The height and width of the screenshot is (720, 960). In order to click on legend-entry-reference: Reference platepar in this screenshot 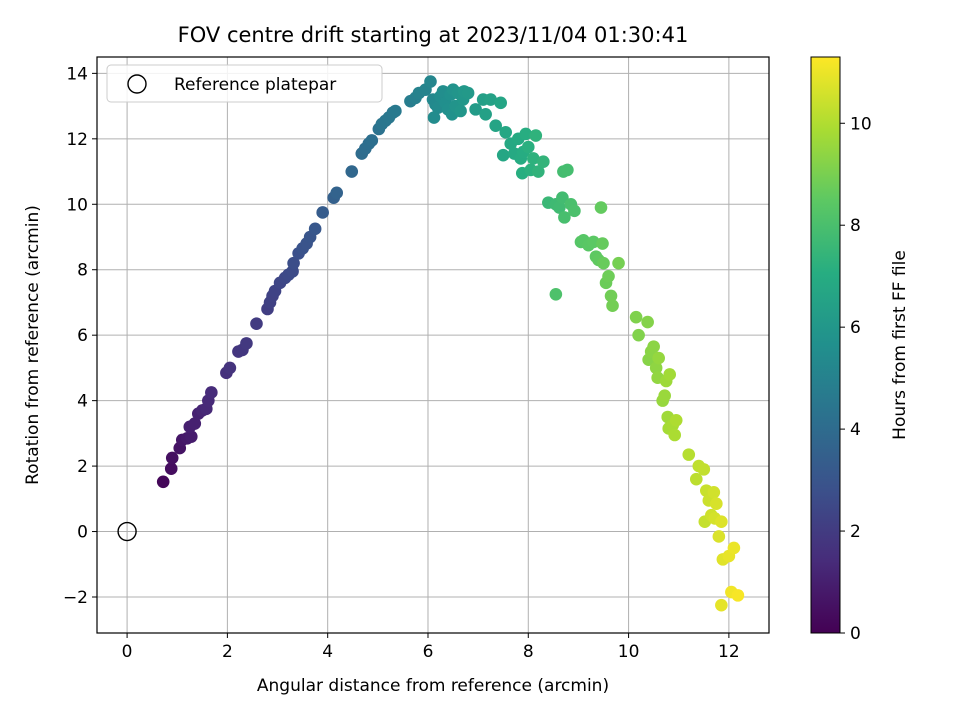, I will do `click(255, 85)`.